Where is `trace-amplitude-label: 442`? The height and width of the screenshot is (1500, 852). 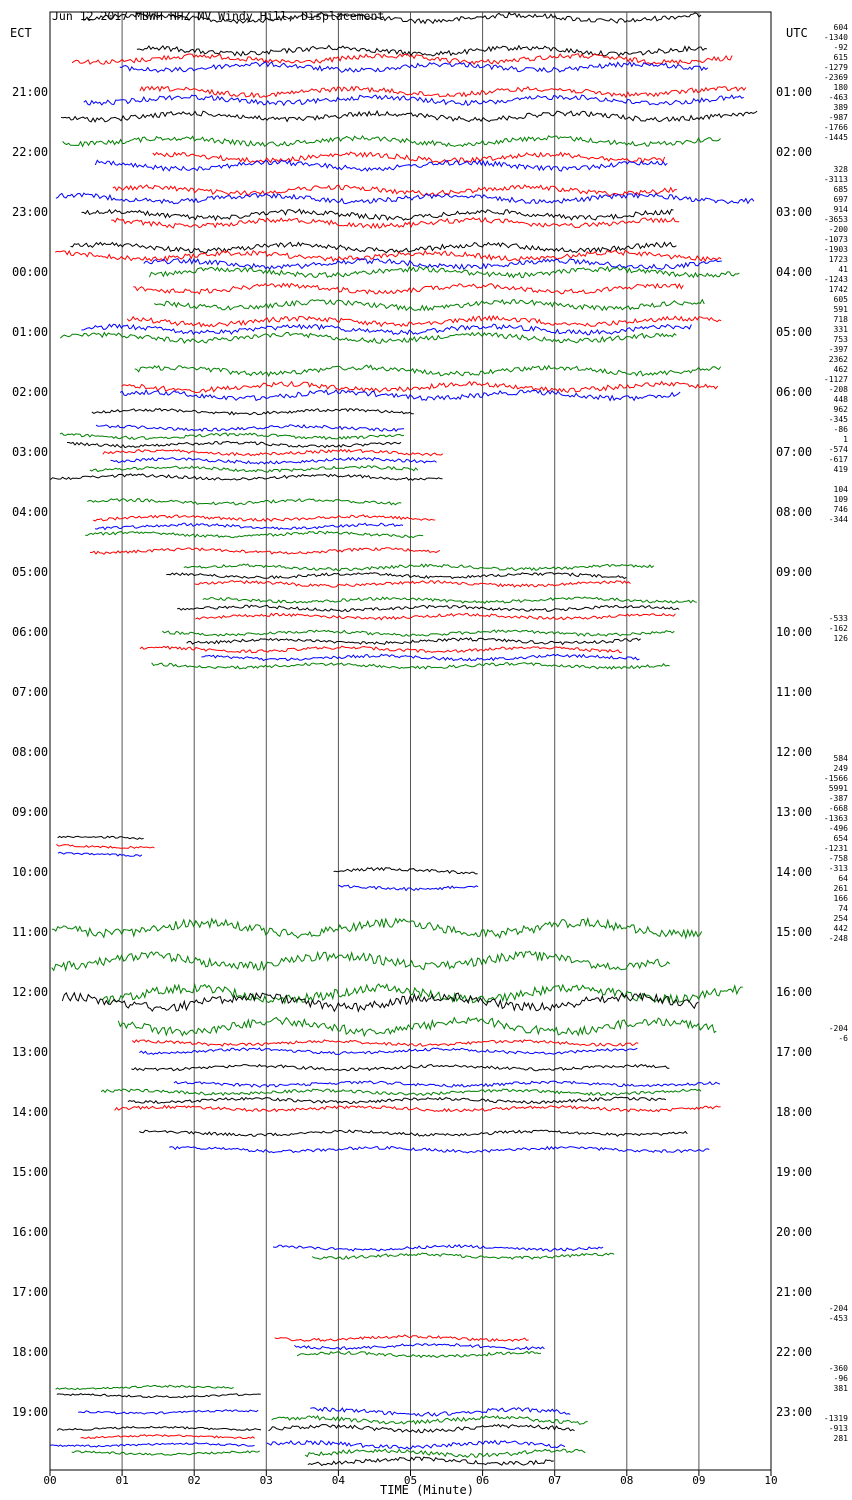
trace-amplitude-label: 442 is located at coordinates (841, 928).